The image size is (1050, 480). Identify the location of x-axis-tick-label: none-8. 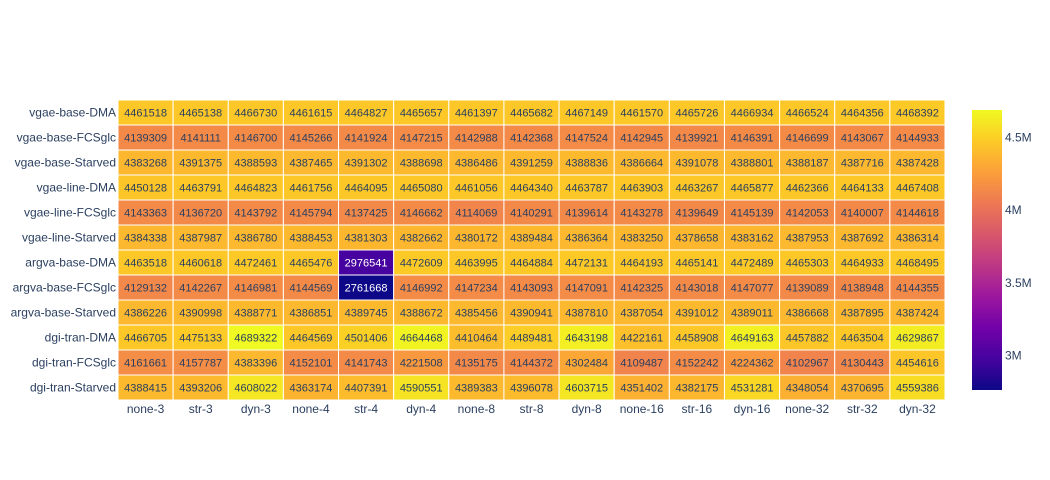
(477, 409).